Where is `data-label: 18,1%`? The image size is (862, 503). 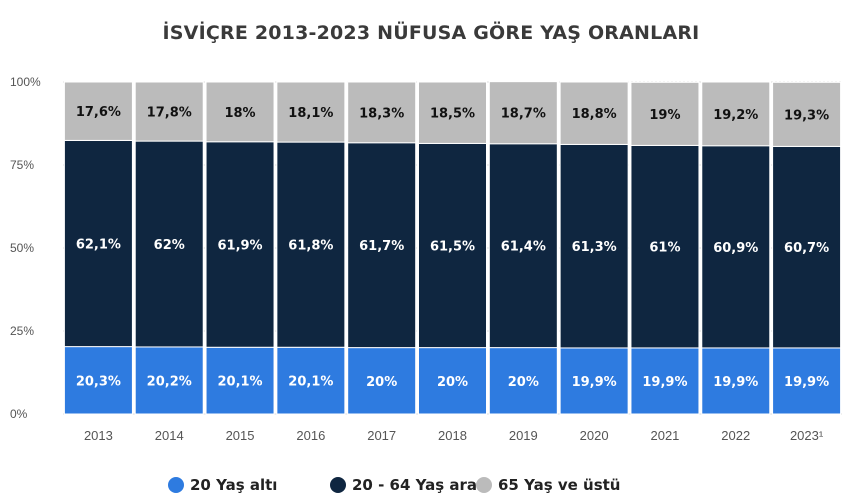 data-label: 18,1% is located at coordinates (310, 113).